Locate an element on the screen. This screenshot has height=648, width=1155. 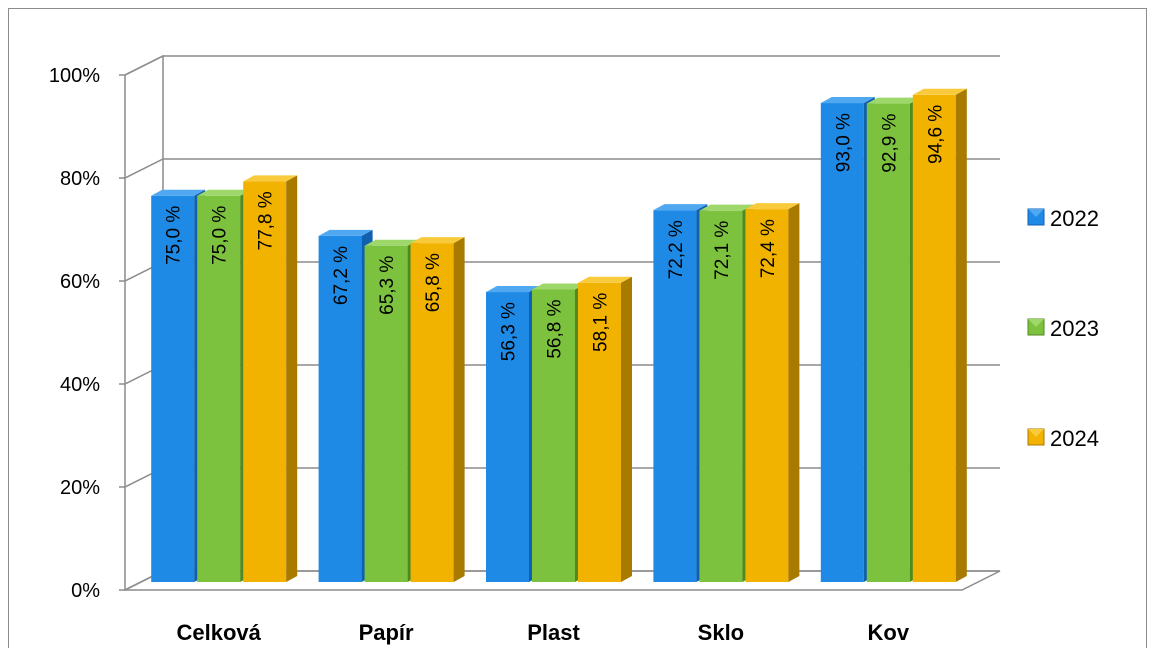
x-category-label: Sklo is located at coordinates (721, 632).